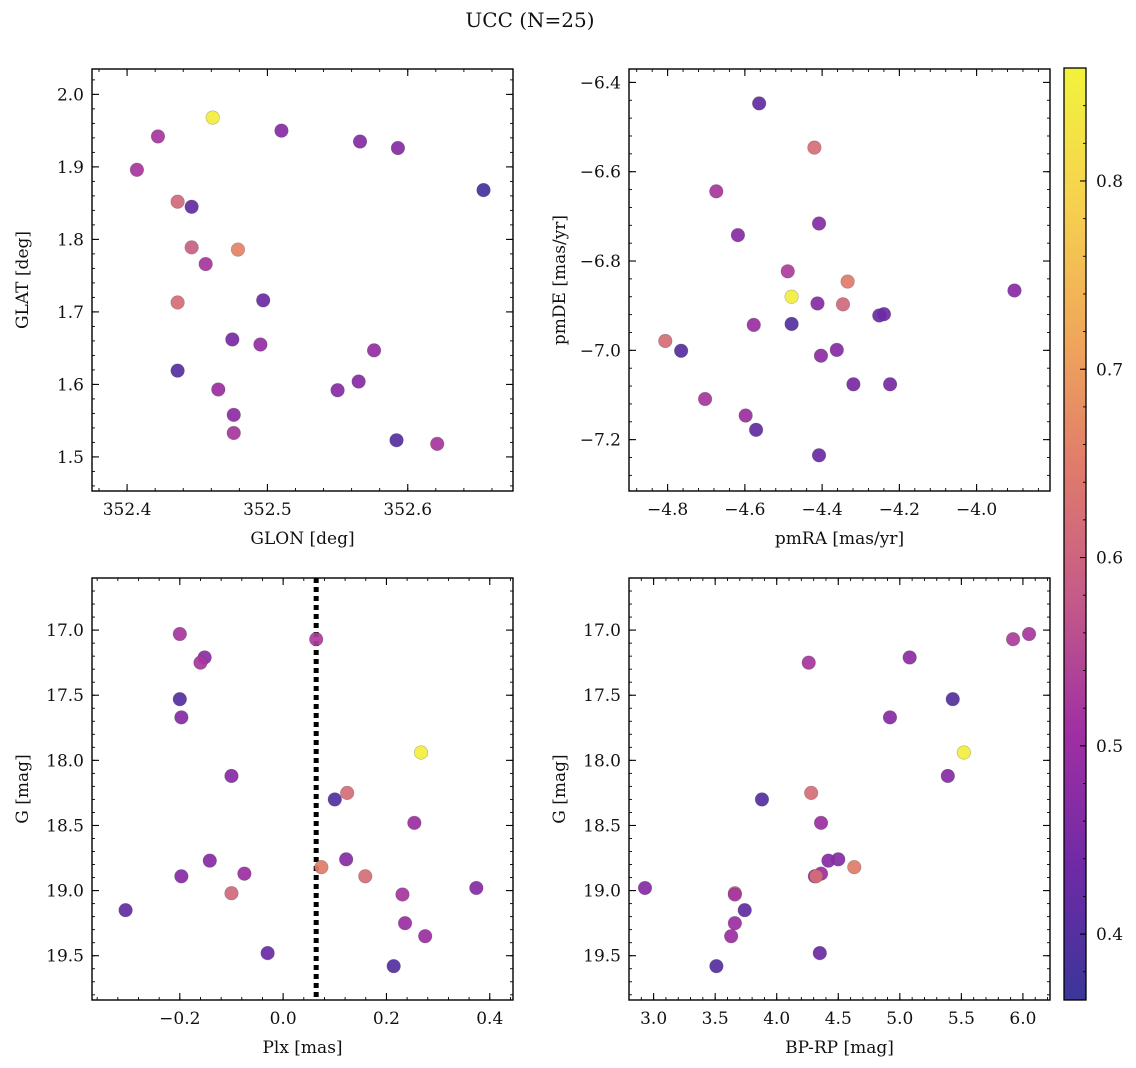 Image resolution: width=1136 pixels, height=1068 pixels. Describe the element at coordinates (70, 313) in the screenshot. I see `y-tick-label: 1.7` at that location.